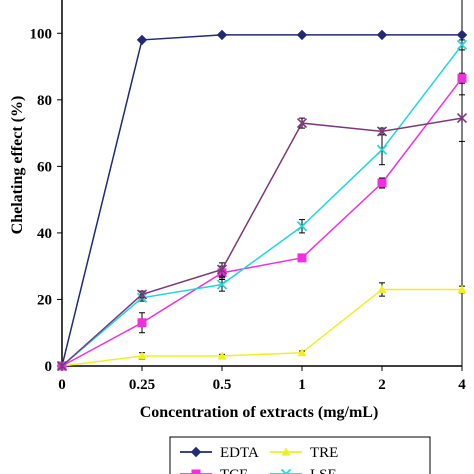  I want to click on legend: EDTA TRE TCE LSE, so click(300, 455).